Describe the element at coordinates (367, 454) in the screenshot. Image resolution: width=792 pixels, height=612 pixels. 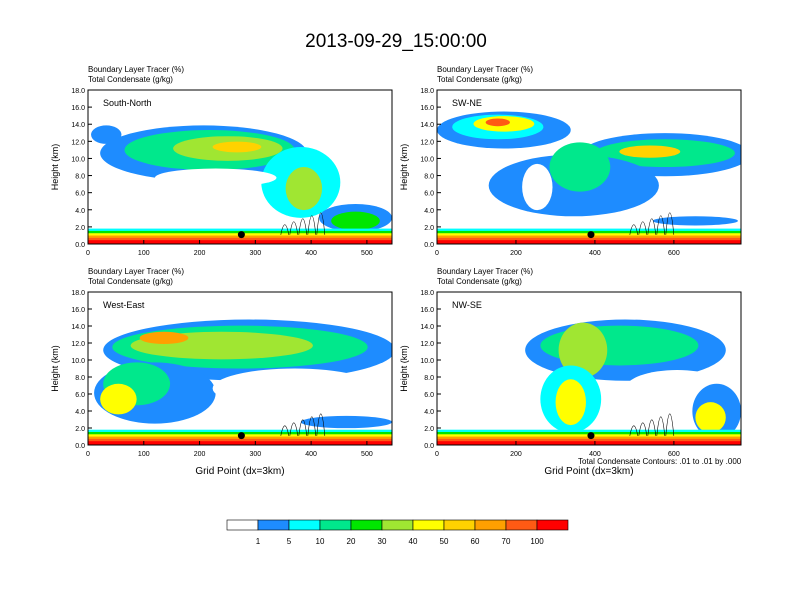
I see `xtick-label-3-5: 500` at that location.